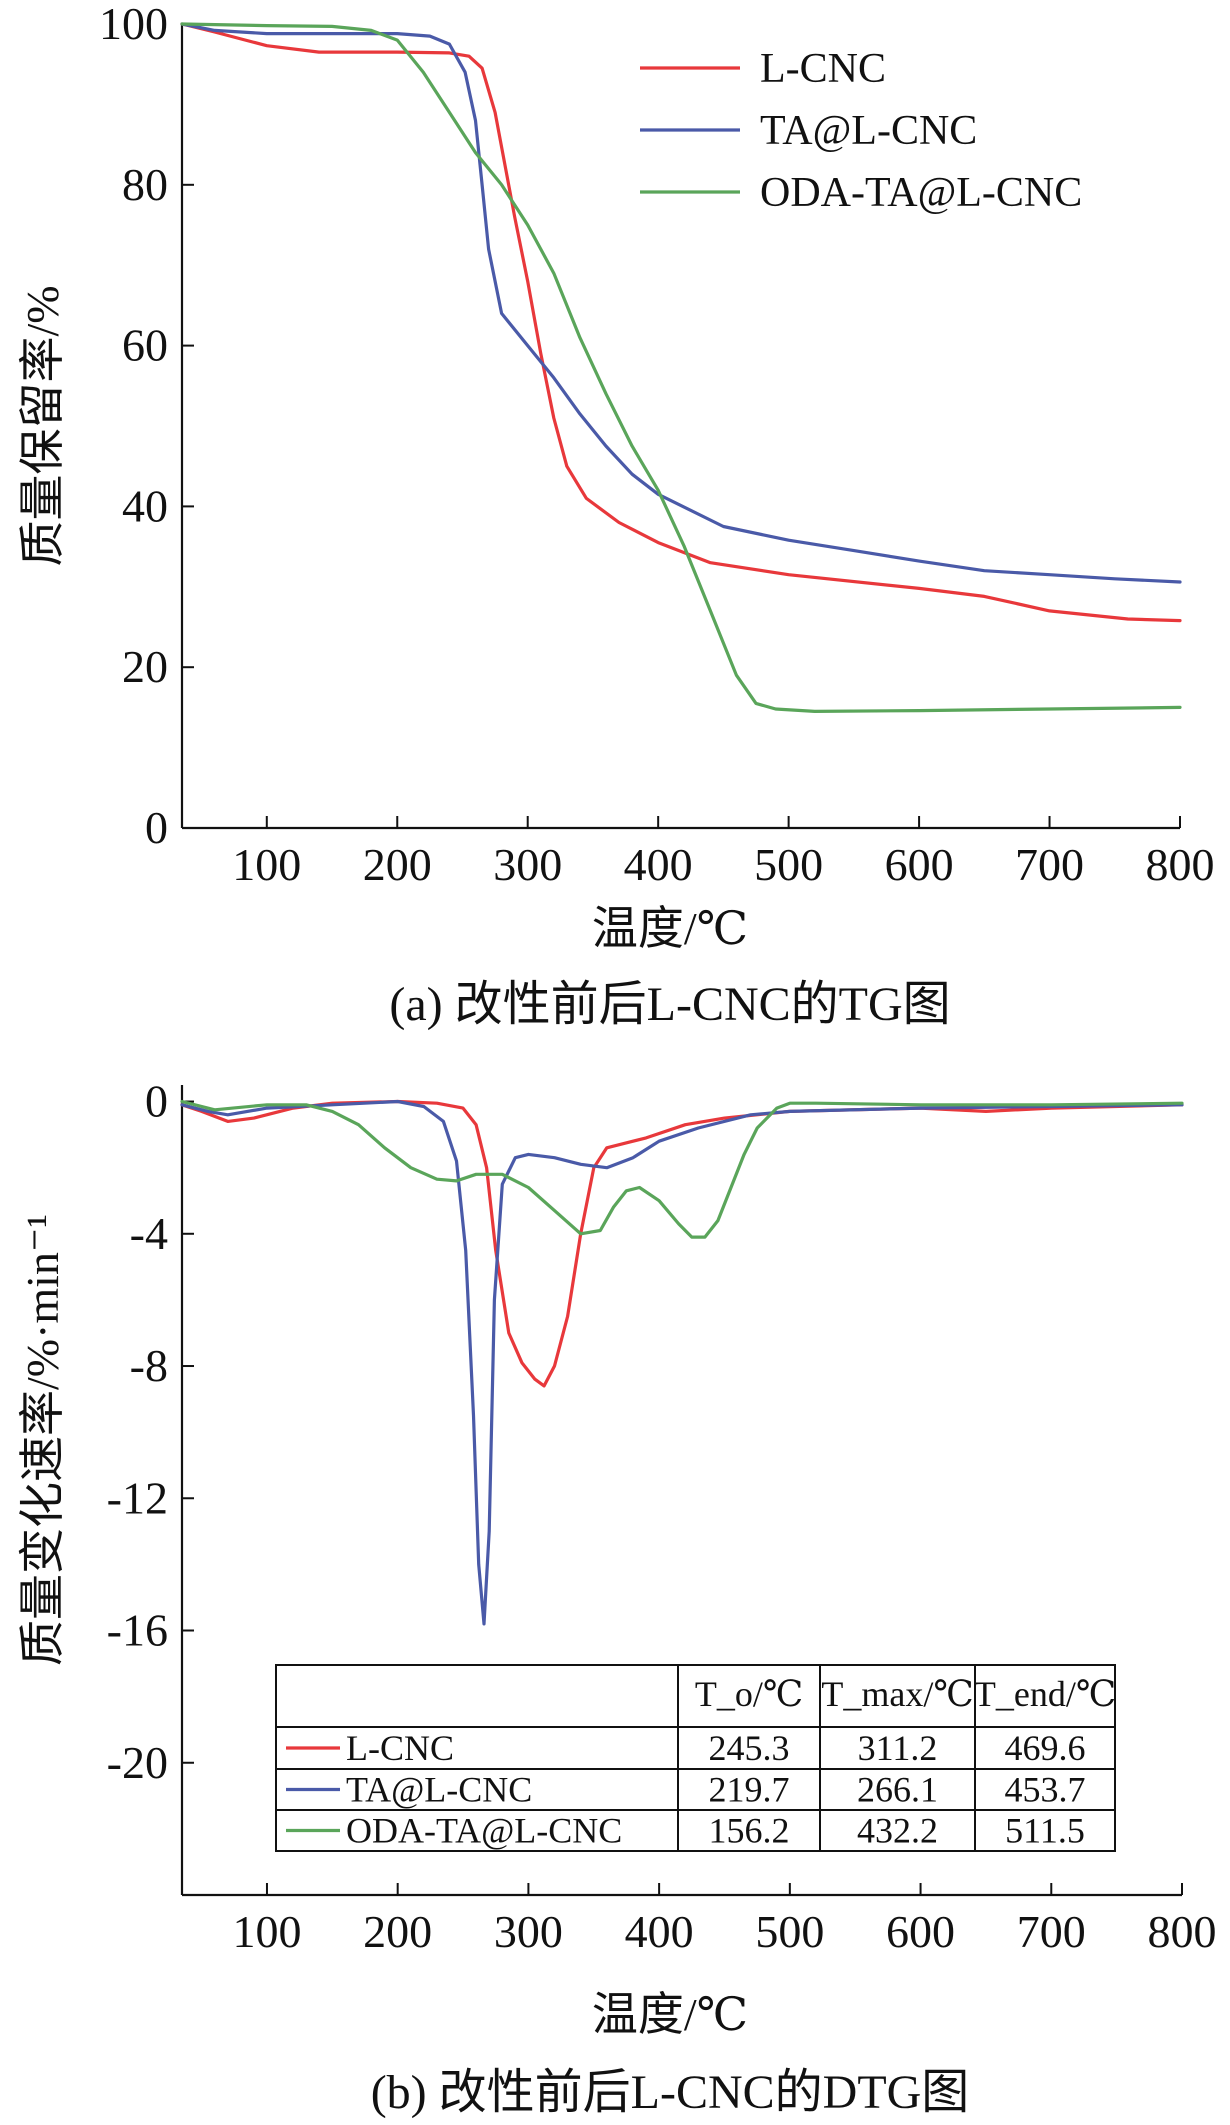 The height and width of the screenshot is (2125, 1230). I want to click on tg-legend-label-oda-ta-at-l-cnc: ODA-TA@L-CNC, so click(921, 193).